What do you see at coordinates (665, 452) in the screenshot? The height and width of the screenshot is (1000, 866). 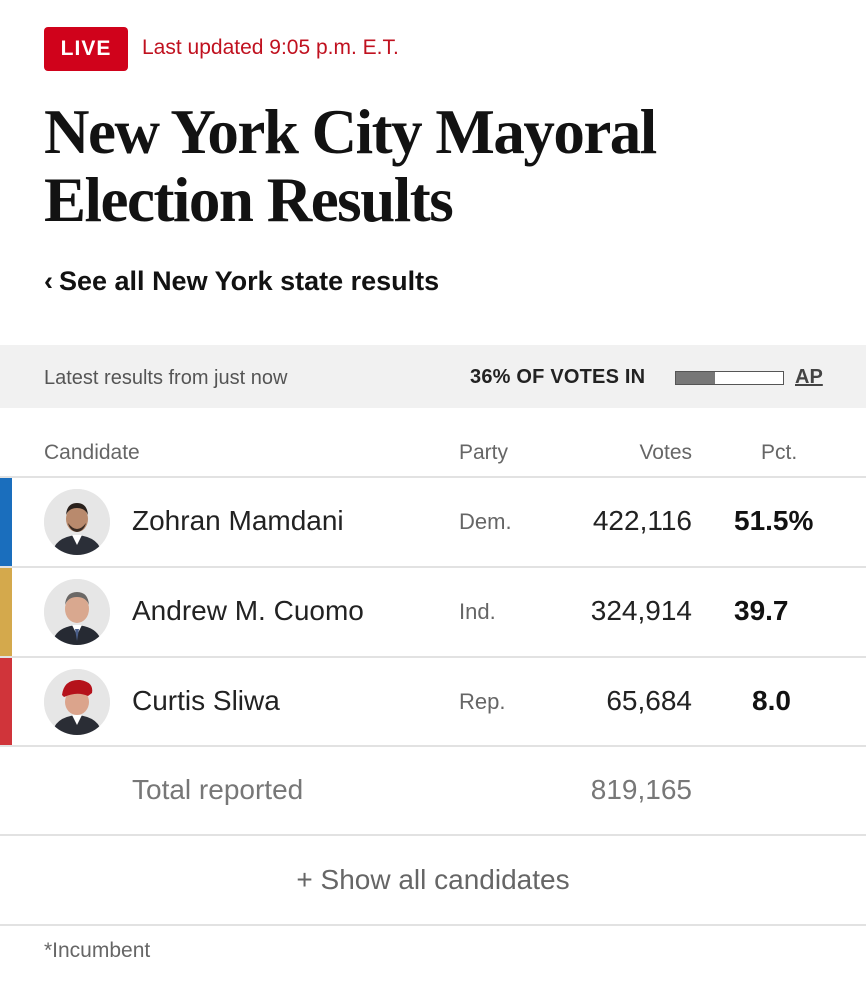 I see `column-header-votes: Votes` at bounding box center [665, 452].